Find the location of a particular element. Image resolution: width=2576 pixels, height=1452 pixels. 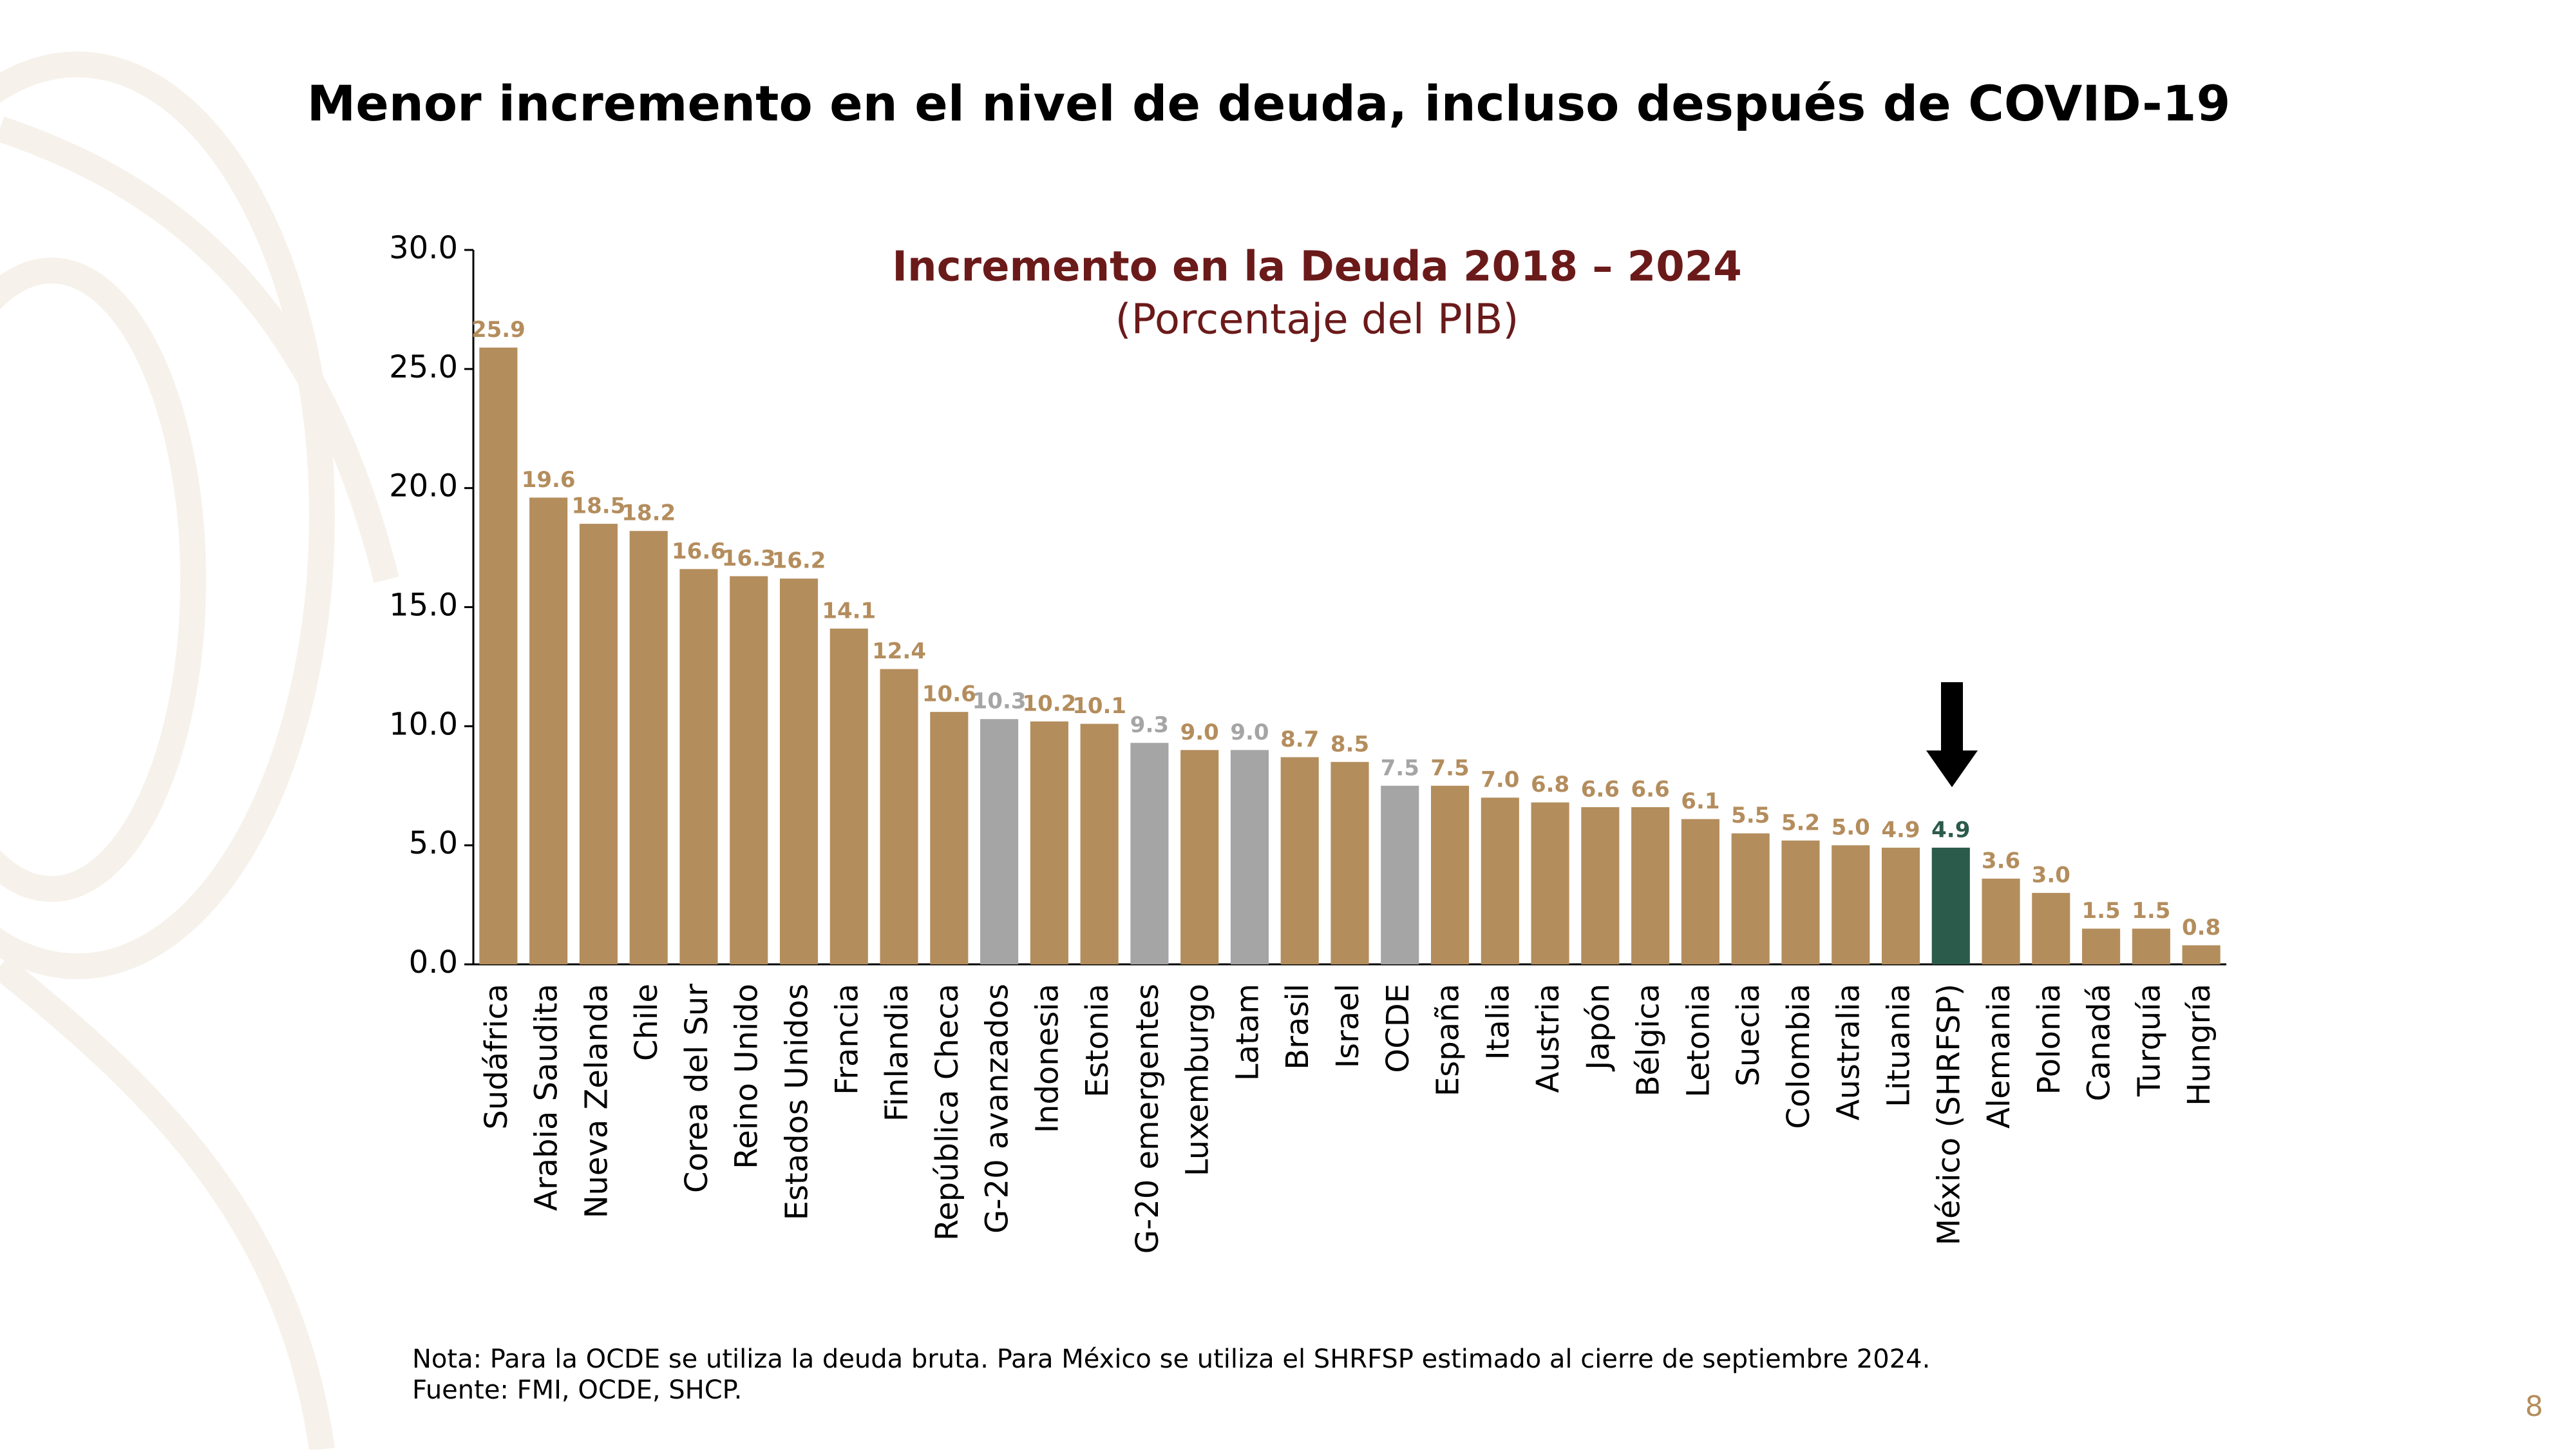

x-tick-label: Nueva Zelanda is located at coordinates (596, 1101).